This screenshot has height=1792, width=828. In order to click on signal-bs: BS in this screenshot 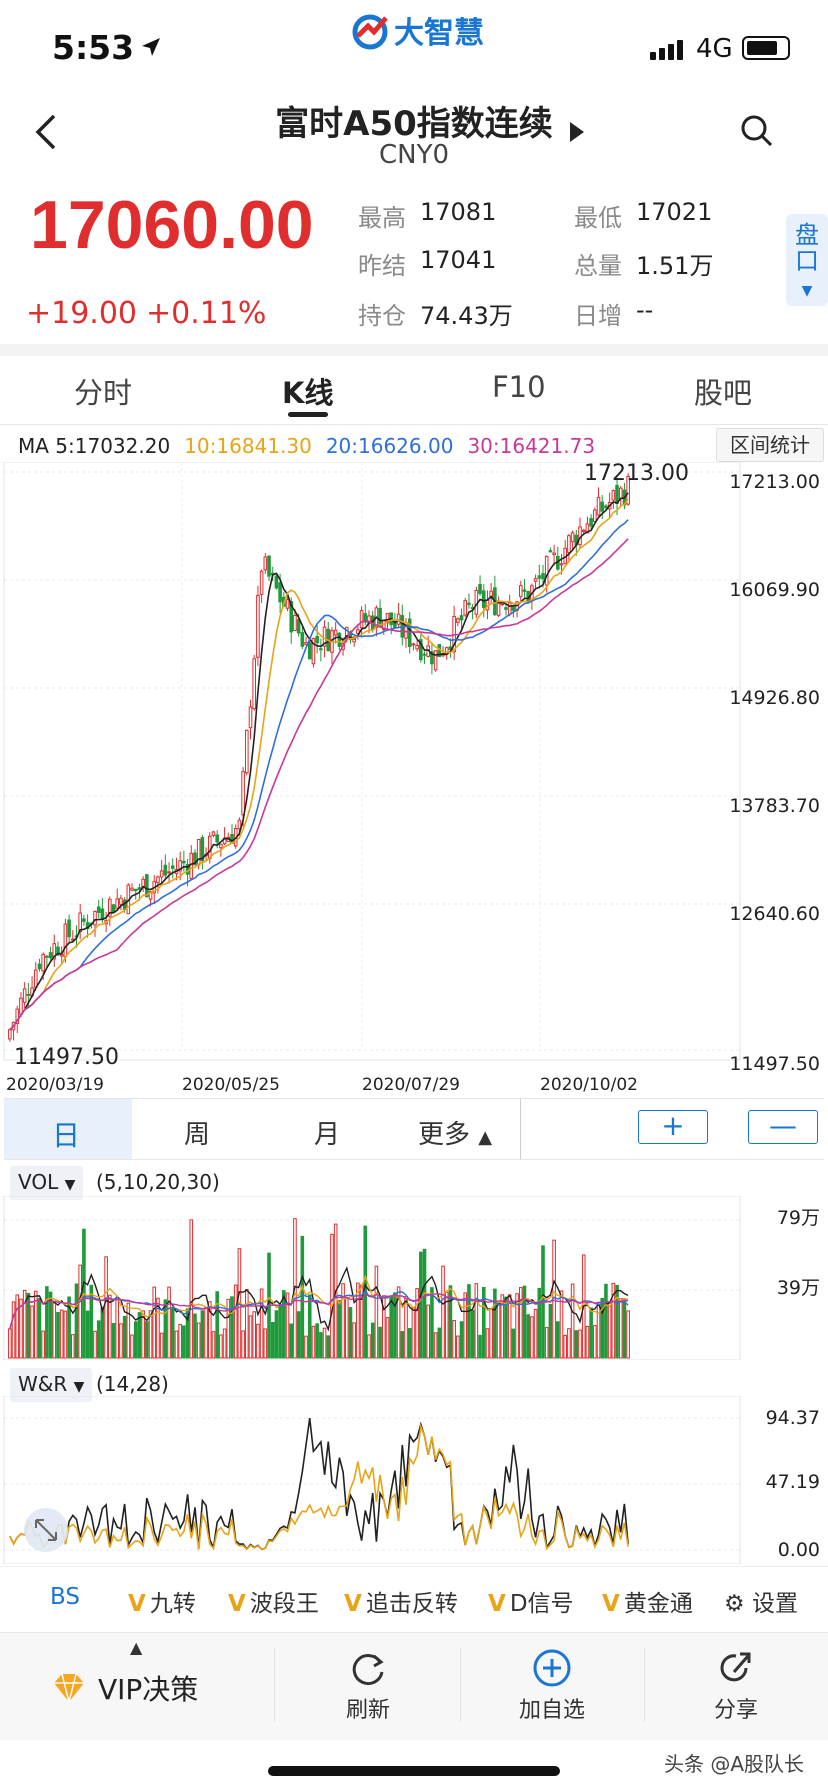, I will do `click(65, 1597)`.